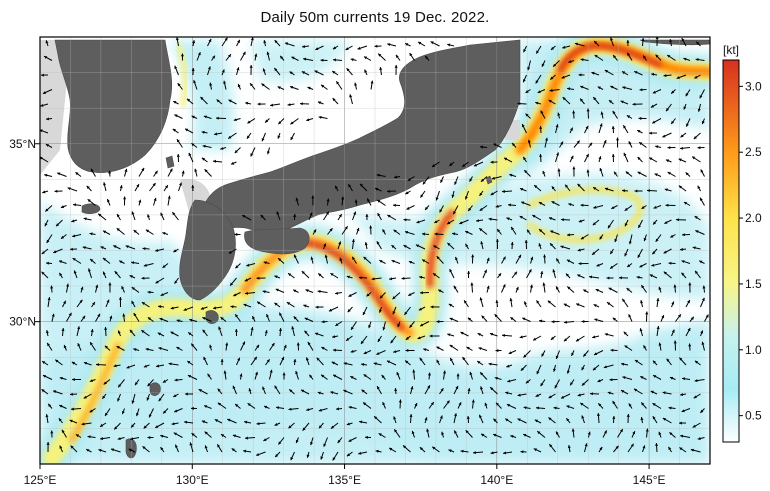  I want to click on colorbar-ticks: 0.5 1.0 1.5 2.0 2.5 3.0, so click(750, 251).